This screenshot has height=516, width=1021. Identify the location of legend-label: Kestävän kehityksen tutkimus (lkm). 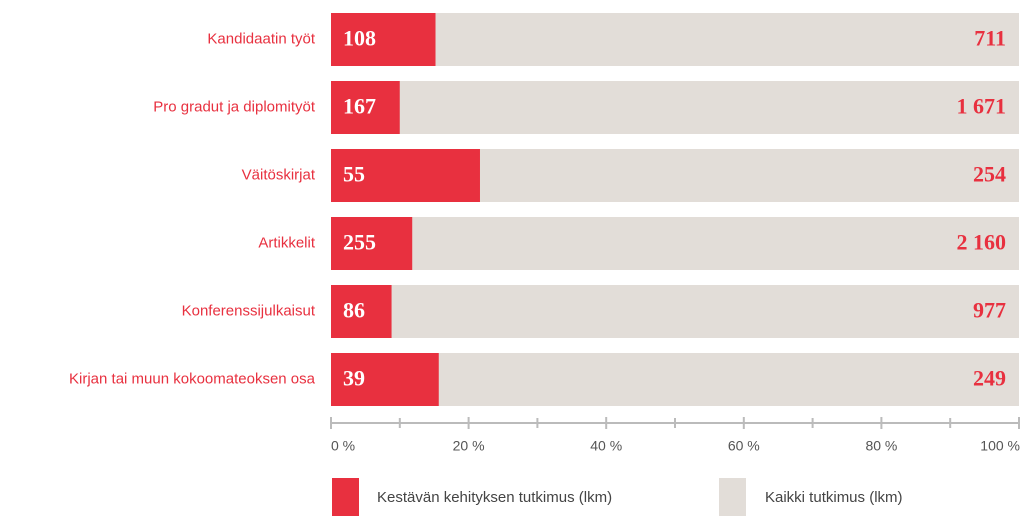
(494, 497).